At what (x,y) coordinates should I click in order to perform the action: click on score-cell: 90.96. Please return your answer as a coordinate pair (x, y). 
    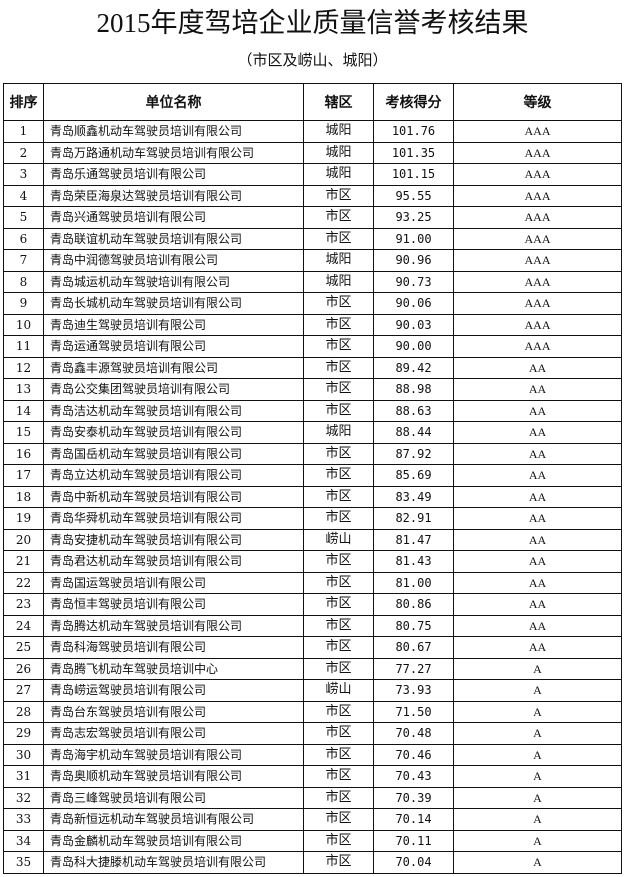
    Looking at the image, I should click on (413, 260).